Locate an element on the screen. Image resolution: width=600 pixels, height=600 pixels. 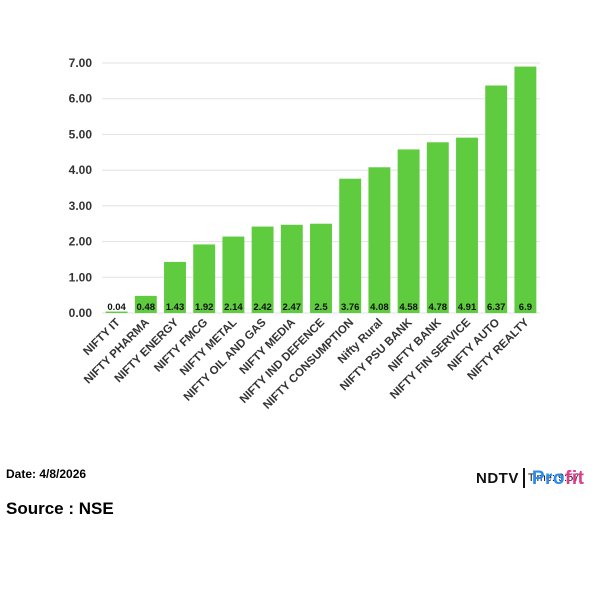
data-label: 4.91 is located at coordinates (467, 307).